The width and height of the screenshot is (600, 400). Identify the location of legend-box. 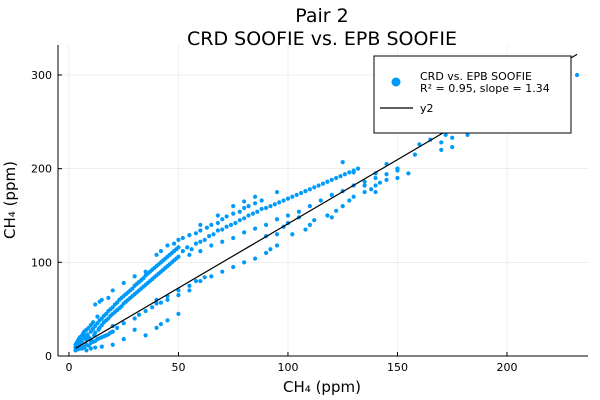
(472, 94).